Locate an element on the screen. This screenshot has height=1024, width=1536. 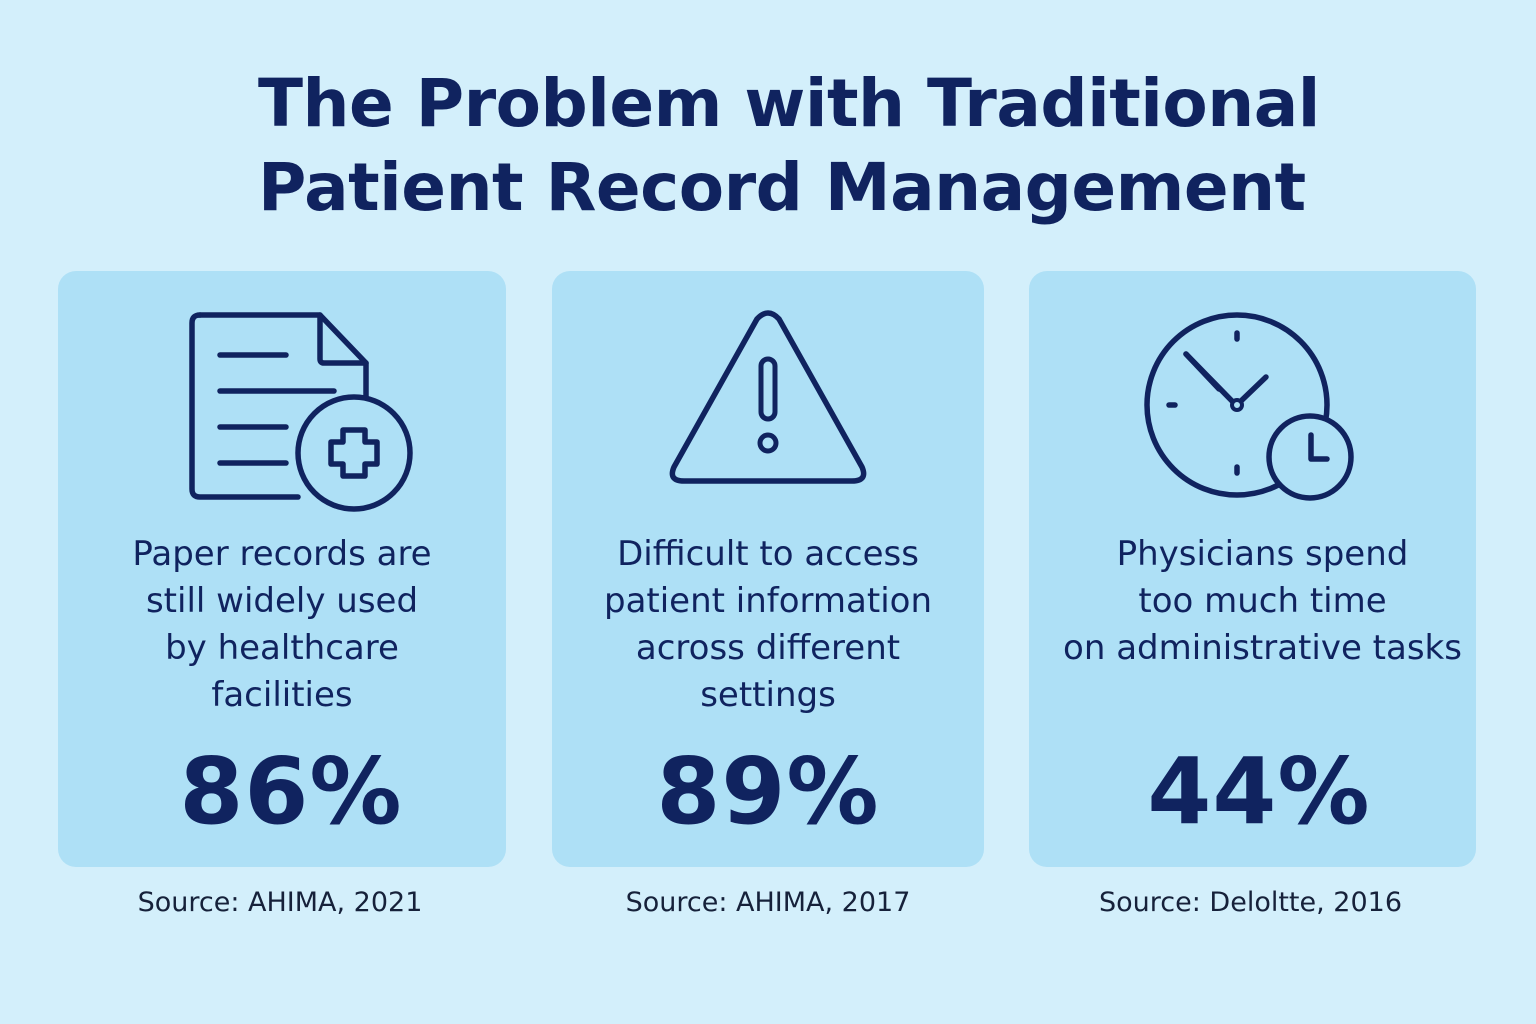
desc-line: patient information is located at coordinates (768, 601).